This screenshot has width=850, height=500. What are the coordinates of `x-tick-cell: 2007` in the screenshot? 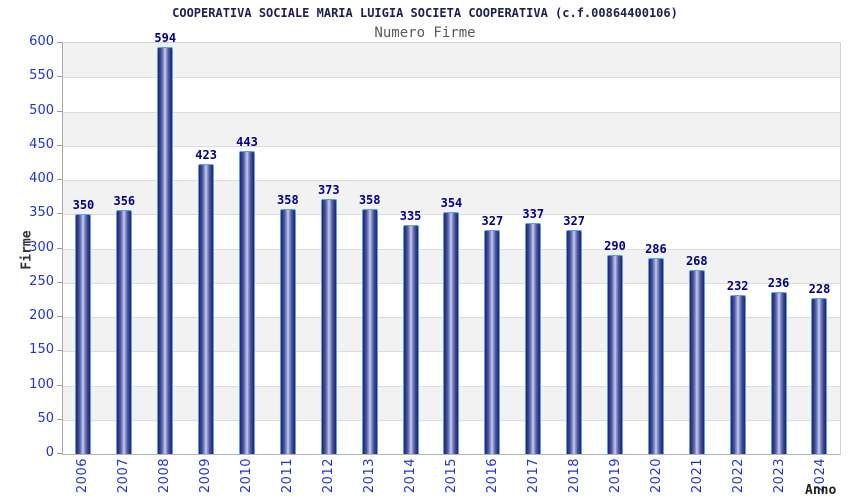 It's located at (123, 478).